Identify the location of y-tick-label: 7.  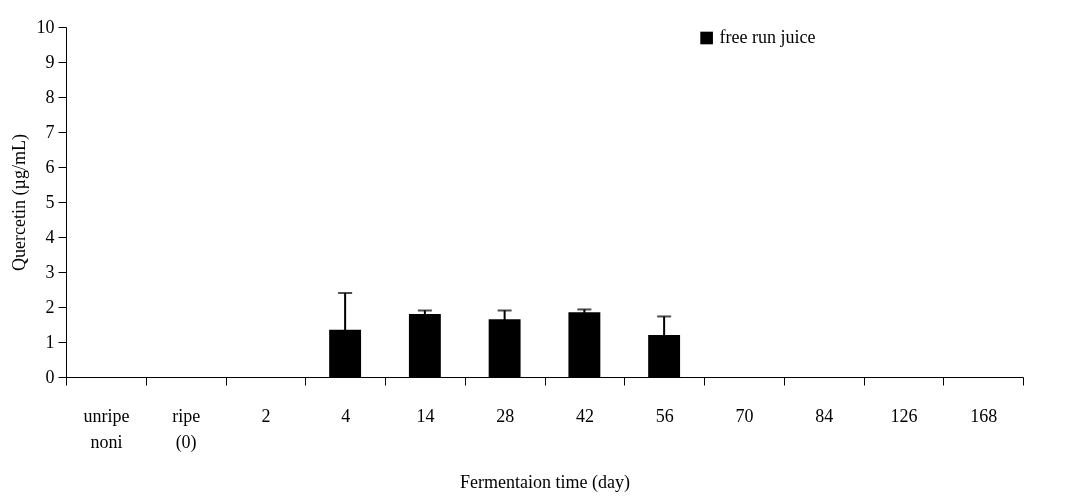
(50, 131).